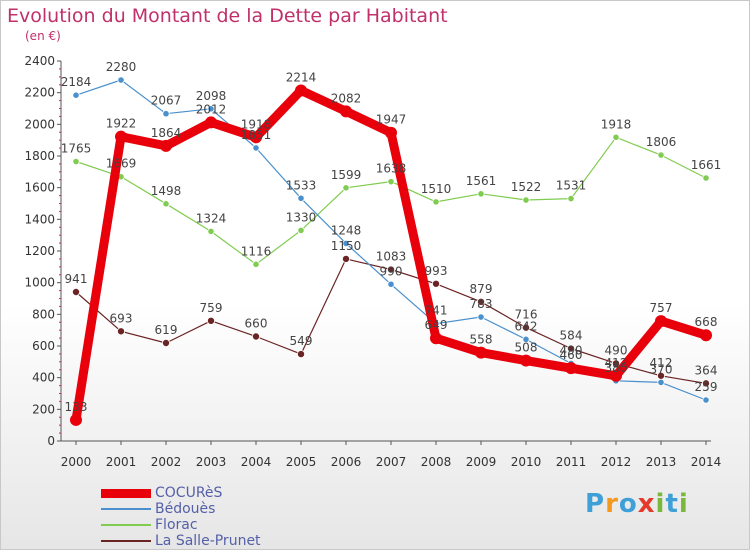  What do you see at coordinates (256, 251) in the screenshot?
I see `data-label: 1116` at bounding box center [256, 251].